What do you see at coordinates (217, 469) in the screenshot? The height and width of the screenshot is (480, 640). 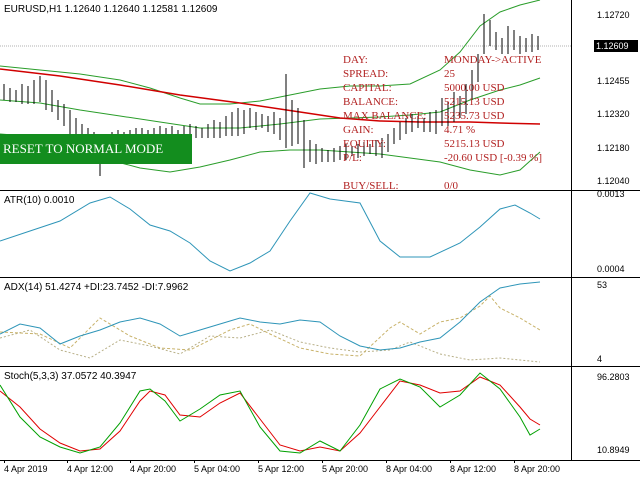 I see `time-label: 5 Apr 04:00` at bounding box center [217, 469].